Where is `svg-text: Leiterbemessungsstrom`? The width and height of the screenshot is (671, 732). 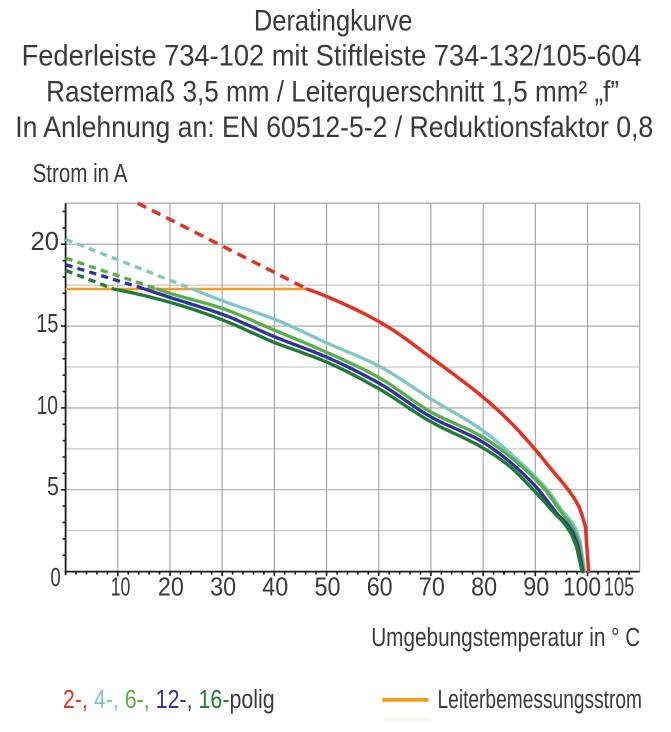 svg-text: Leiterbemessungsstrom is located at coordinates (540, 700).